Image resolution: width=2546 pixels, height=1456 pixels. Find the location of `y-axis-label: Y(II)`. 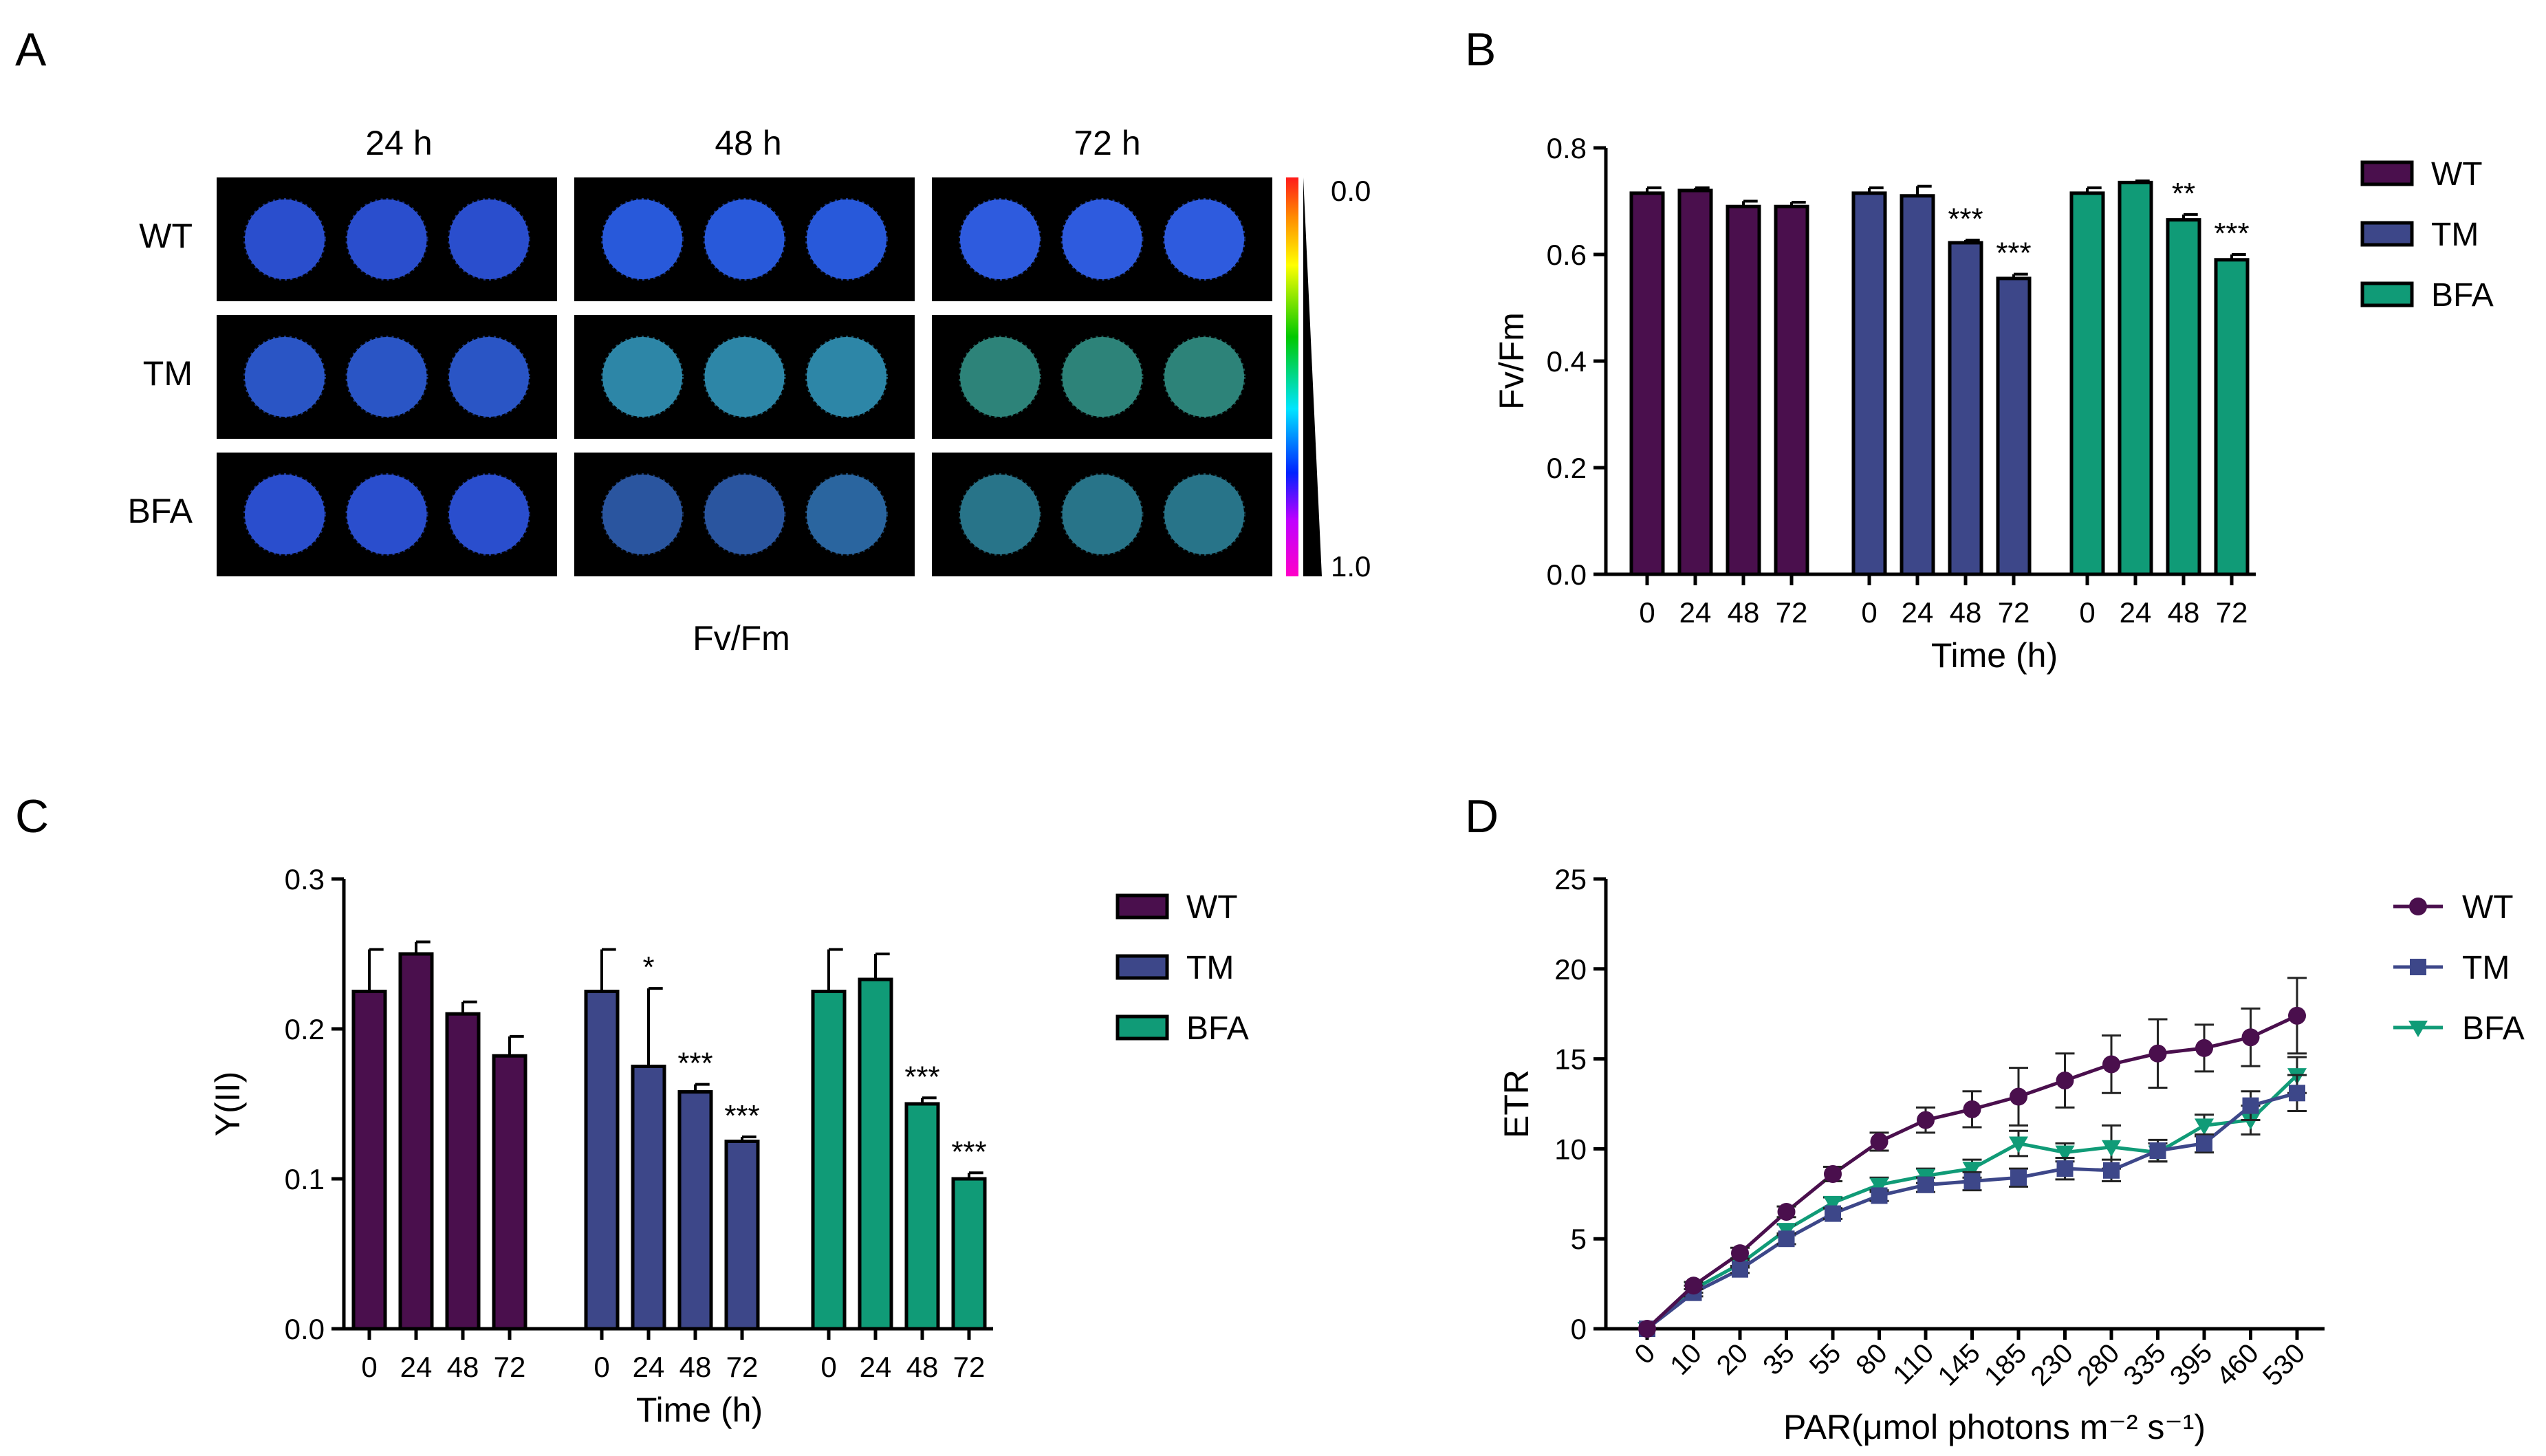

y-axis-label: Y(II) is located at coordinates (227, 1104).